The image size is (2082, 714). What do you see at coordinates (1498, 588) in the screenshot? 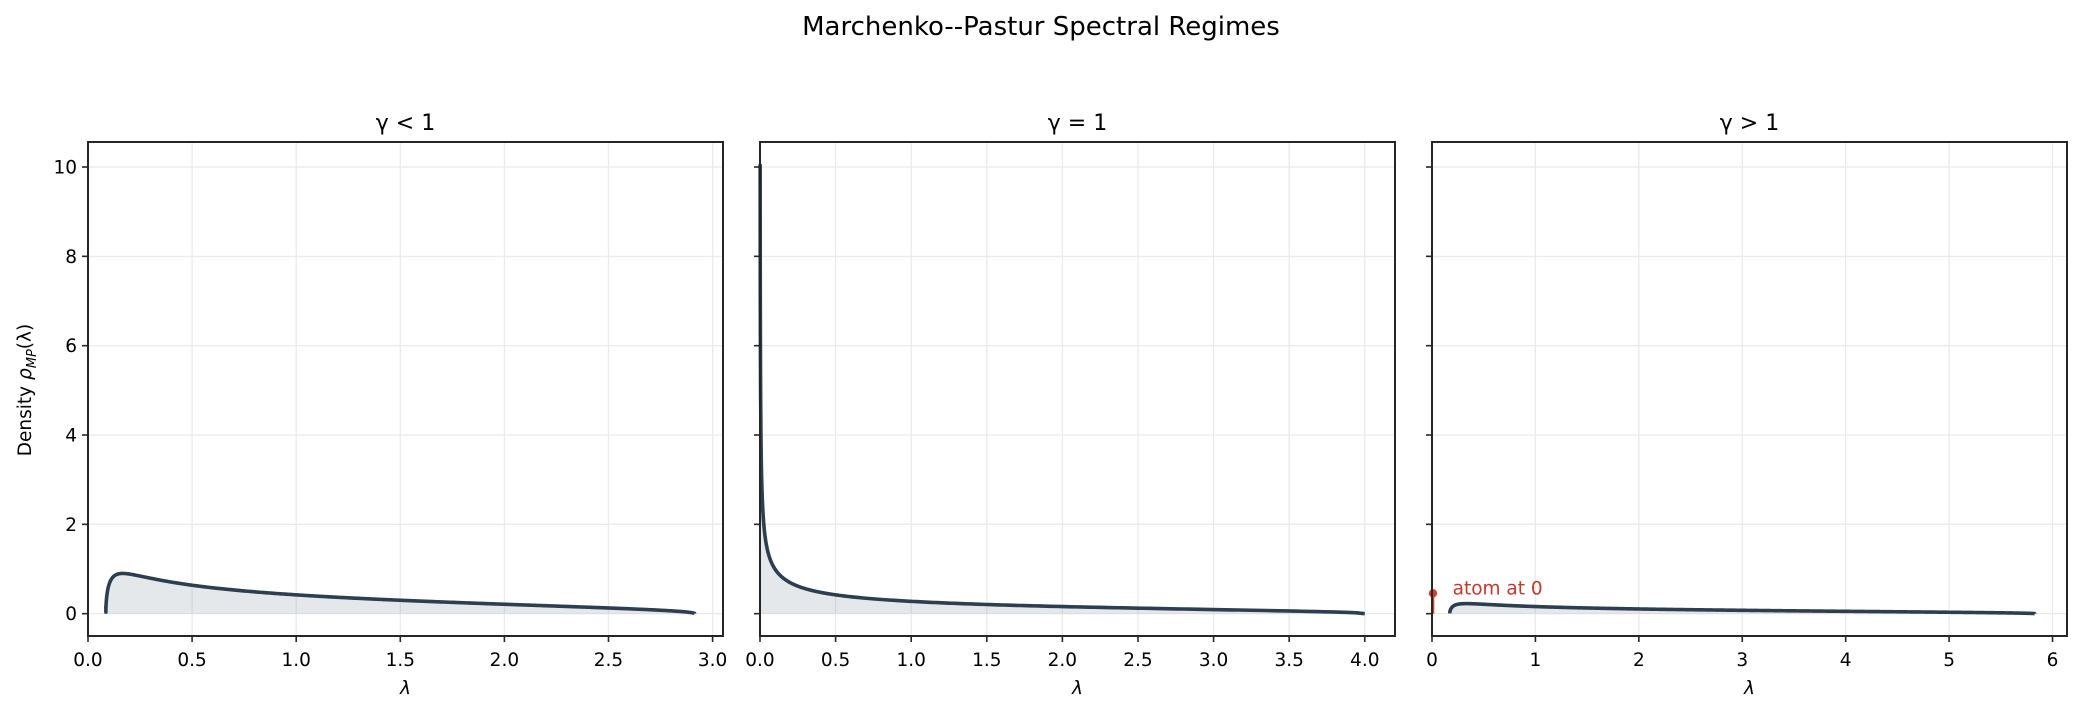
I see `atom-annotation: atom at 0` at bounding box center [1498, 588].